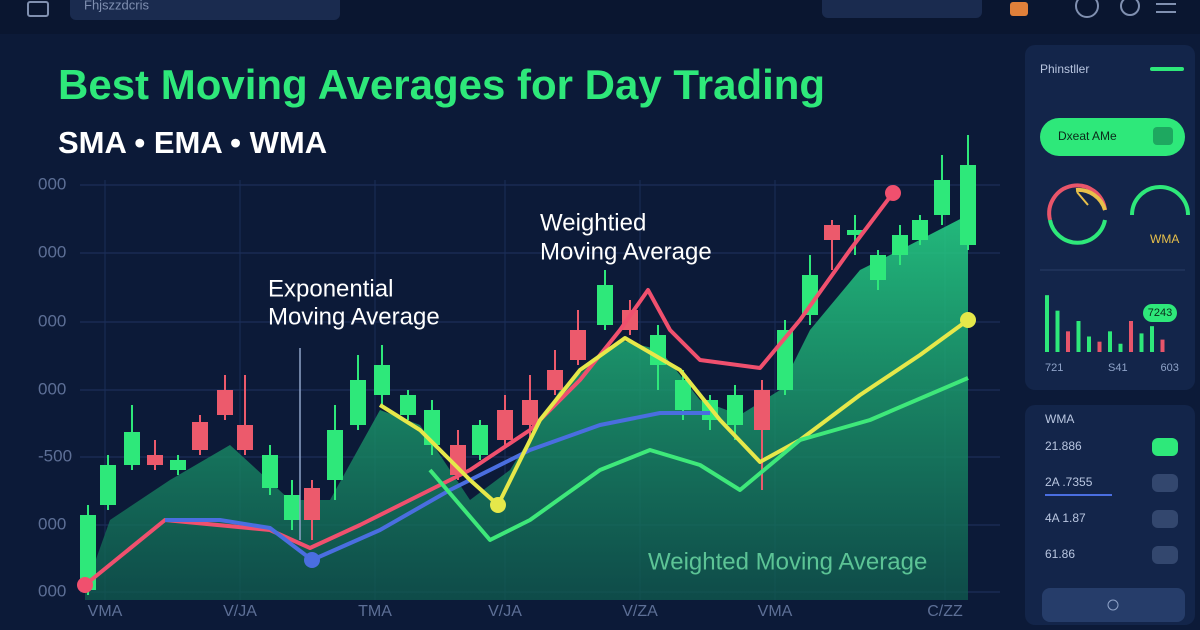  Describe the element at coordinates (55, 455) in the screenshot. I see `y-tick-label: -500` at that location.